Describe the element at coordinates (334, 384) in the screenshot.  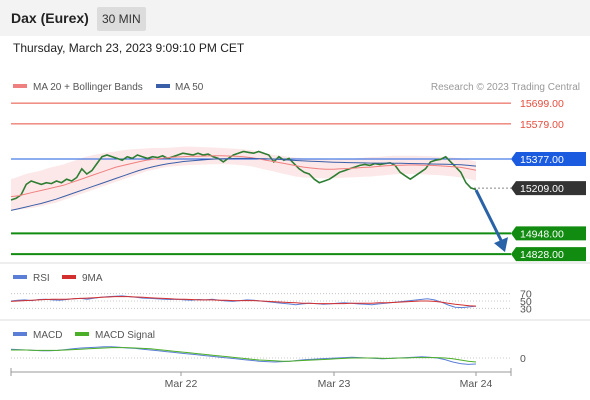
I see `x-tick-label: Mar 23` at that location.